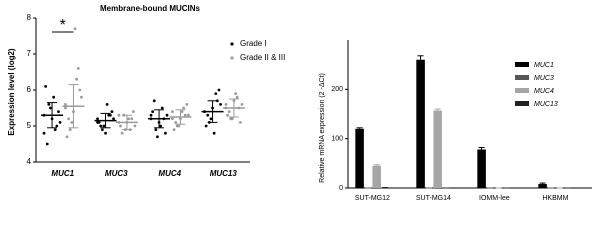 This screenshot has height=240, width=600. Describe the element at coordinates (544, 65) in the screenshot. I see `legend-label: MUC1` at that location.